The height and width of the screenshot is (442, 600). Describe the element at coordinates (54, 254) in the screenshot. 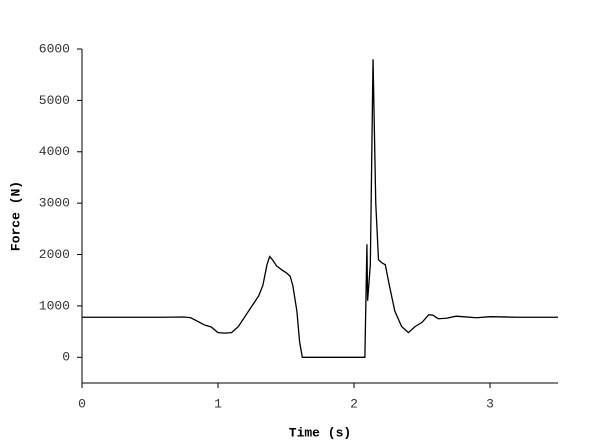

I see `y-tick-label: 2000` at that location.